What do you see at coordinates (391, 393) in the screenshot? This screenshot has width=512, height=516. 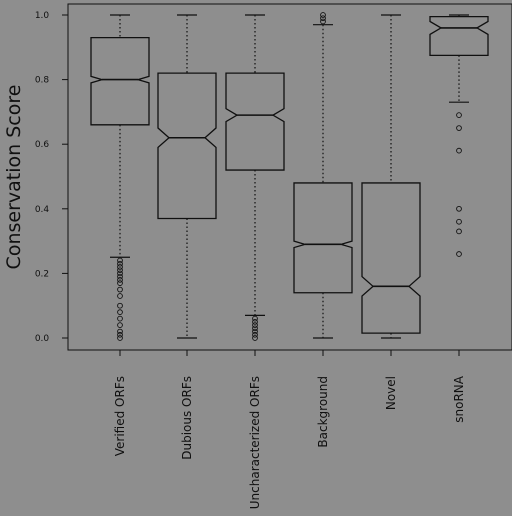 I see `x-tick-label: Novel` at bounding box center [391, 393].